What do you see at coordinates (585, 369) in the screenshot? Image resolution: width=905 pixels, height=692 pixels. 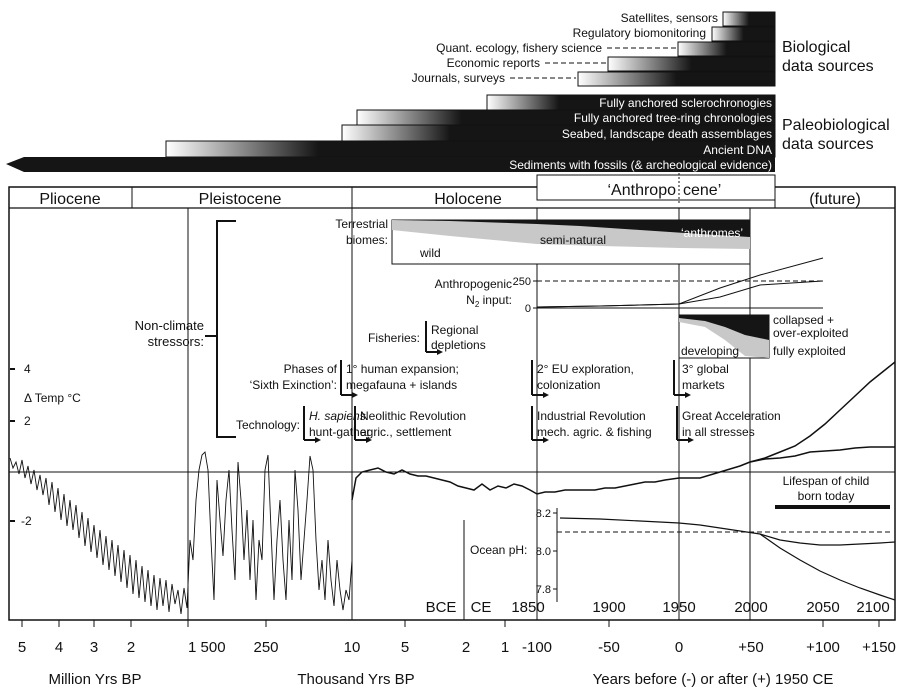 I see `phase2-1: 2° EU exploration,` at bounding box center [585, 369].